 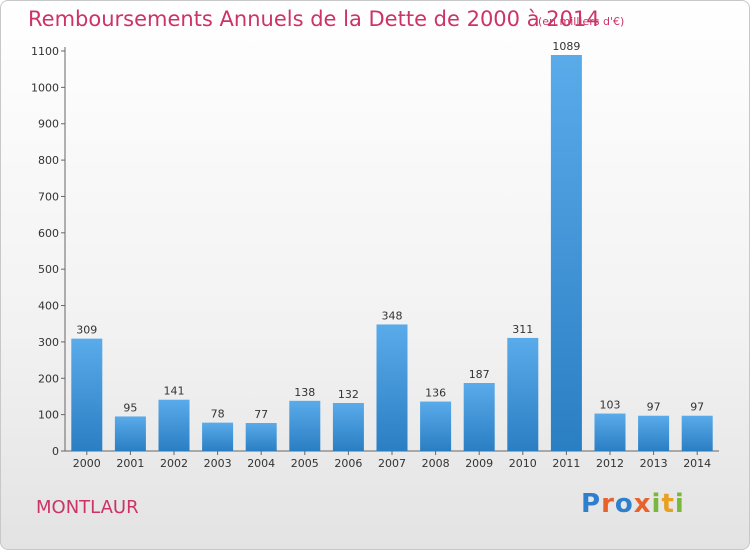 What do you see at coordinates (642, 504) in the screenshot?
I see `logo-letter: x` at bounding box center [642, 504].